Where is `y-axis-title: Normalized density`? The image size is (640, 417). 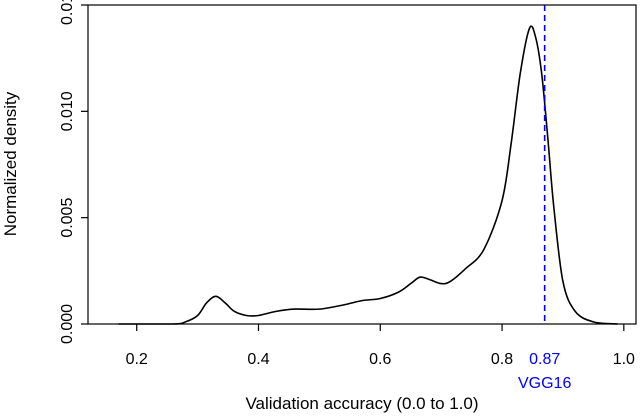 y-axis-title: Normalized density is located at coordinates (10, 163).